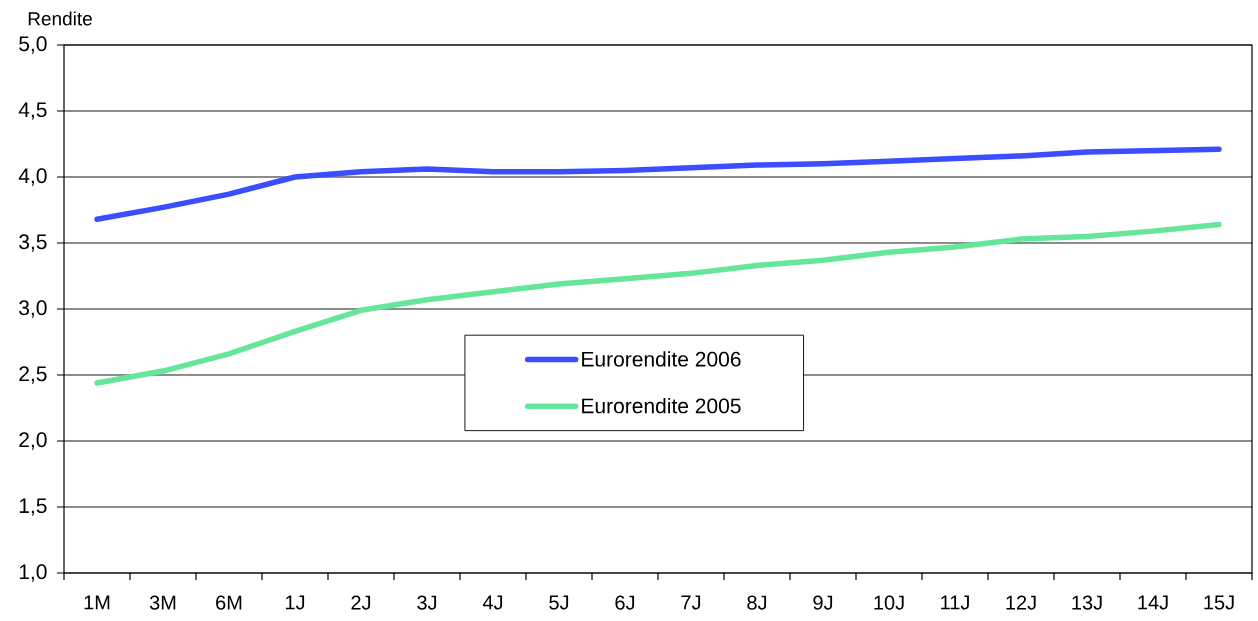 Image resolution: width=1258 pixels, height=621 pixels. I want to click on x-tick-label: 2J, so click(361, 602).